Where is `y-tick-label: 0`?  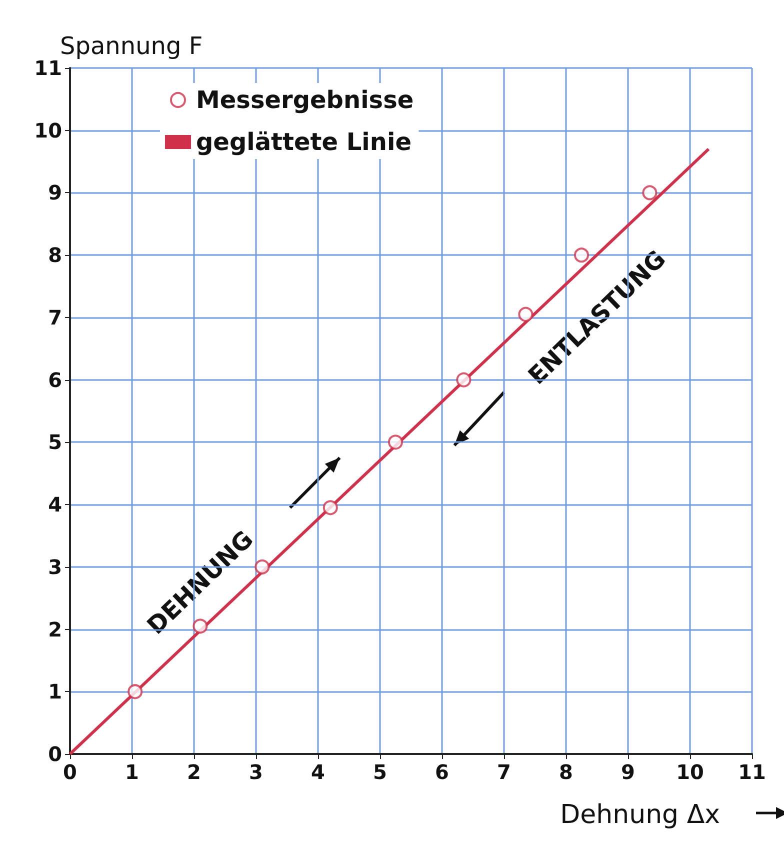
y-tick-label: 0 is located at coordinates (55, 754).